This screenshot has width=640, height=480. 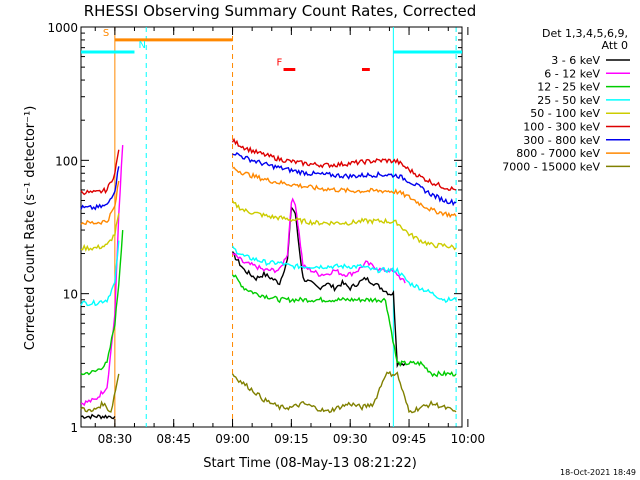 What do you see at coordinates (74, 428) in the screenshot?
I see `y-tick-label: 1` at bounding box center [74, 428].